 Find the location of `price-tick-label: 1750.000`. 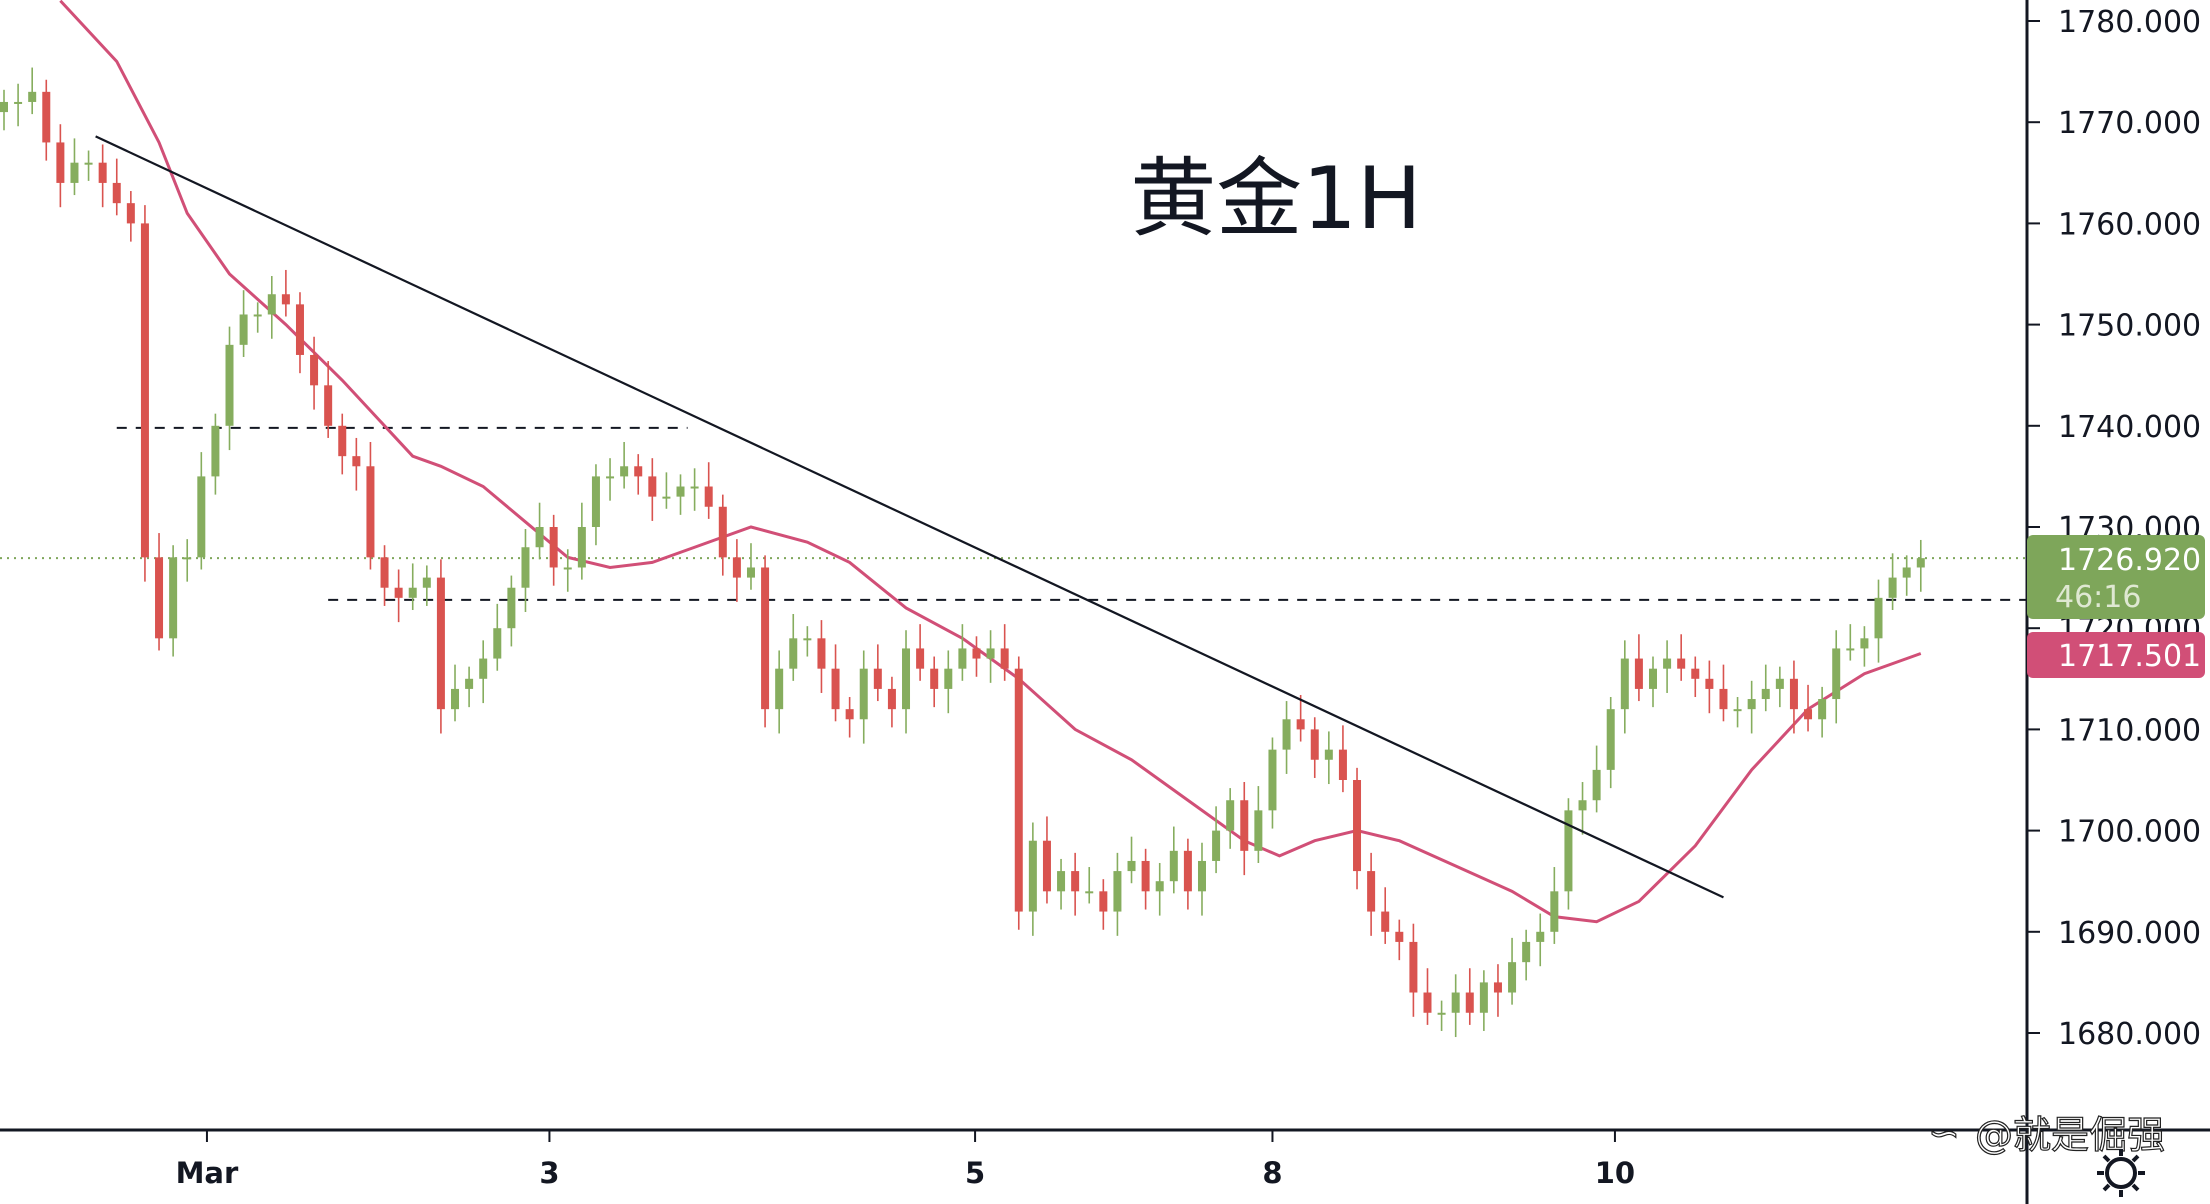

price-tick-label: 1750.000 is located at coordinates (2129, 326).